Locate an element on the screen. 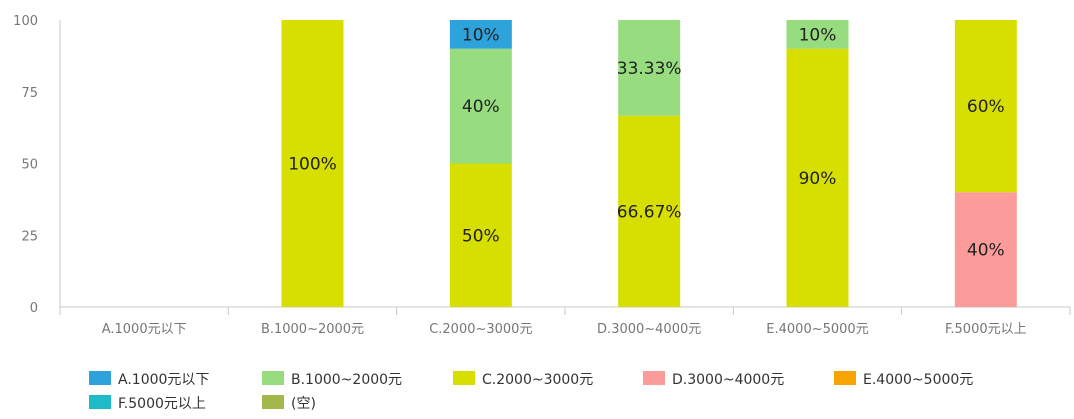 This screenshot has width=1074, height=419. legend-label: (空) is located at coordinates (303, 404).